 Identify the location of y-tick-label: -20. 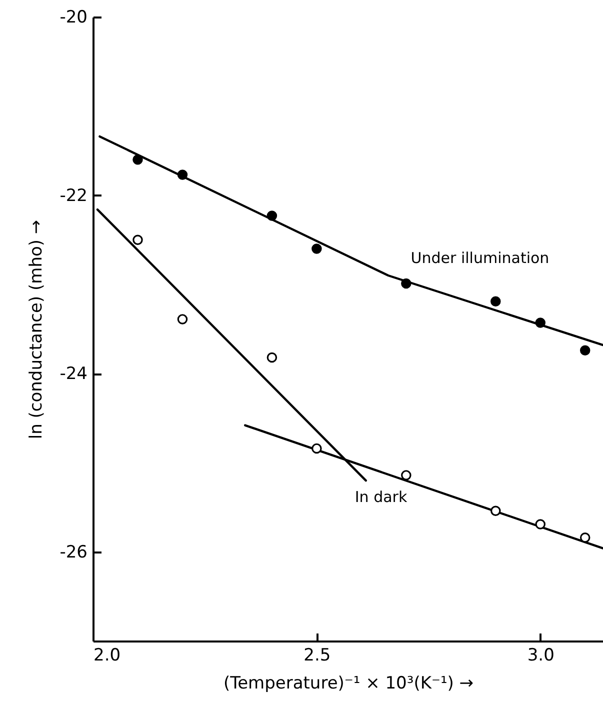
(74, 18).